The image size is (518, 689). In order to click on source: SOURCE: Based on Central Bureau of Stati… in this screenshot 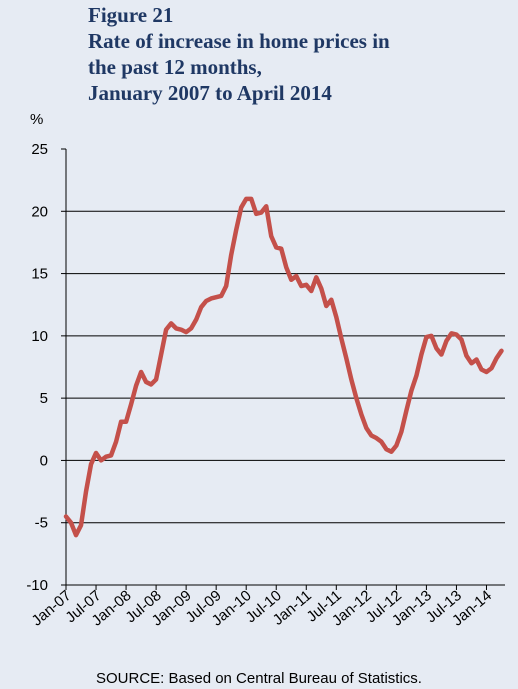, I will do `click(259, 678)`.